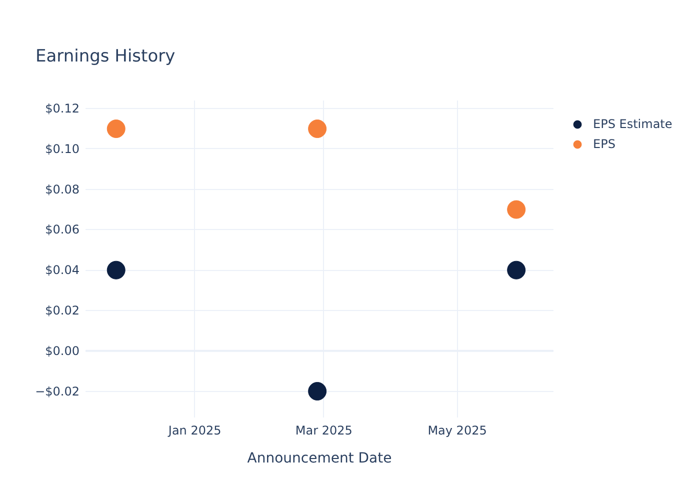 The image size is (700, 500). What do you see at coordinates (62, 149) in the screenshot?
I see `y-tick-label: $0.10` at bounding box center [62, 149].